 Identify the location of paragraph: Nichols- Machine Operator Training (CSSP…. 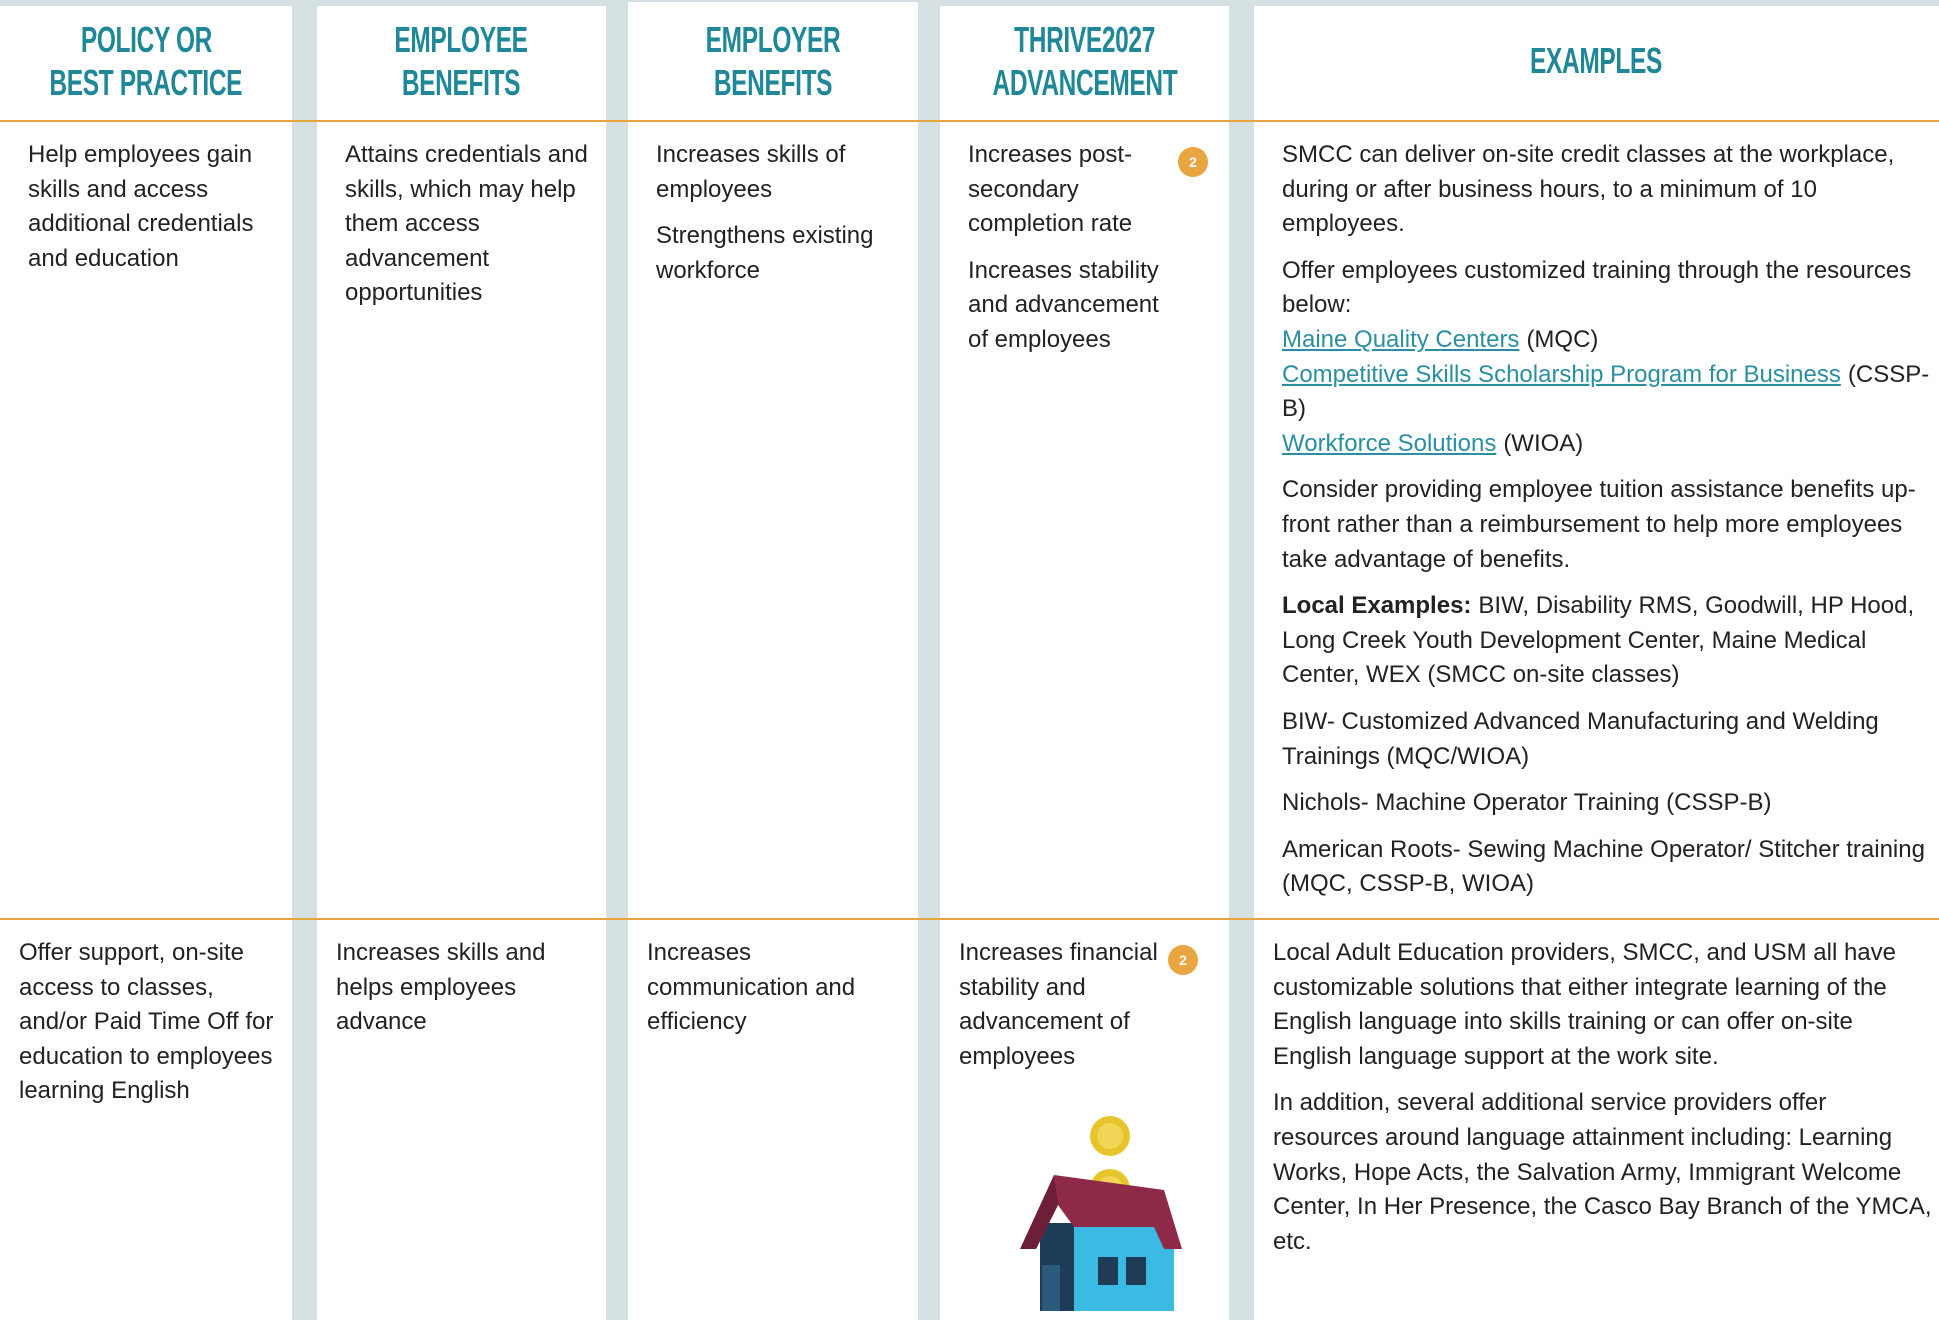
(1527, 803).